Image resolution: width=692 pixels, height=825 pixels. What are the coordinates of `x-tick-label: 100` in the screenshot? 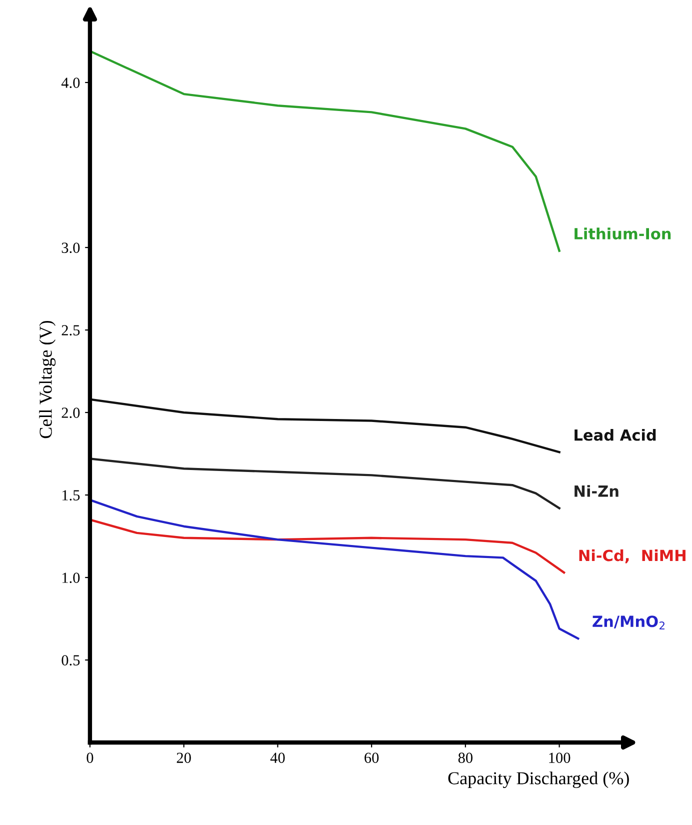 It's located at (559, 757).